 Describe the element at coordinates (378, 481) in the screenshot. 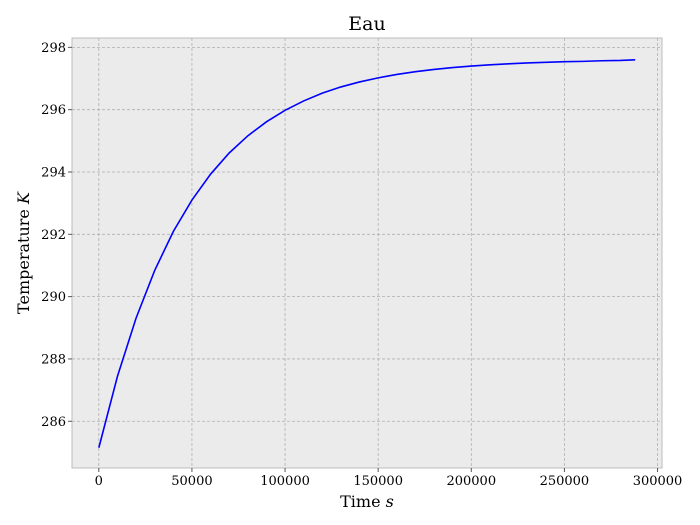

I see `x-tick-label: 150000` at that location.